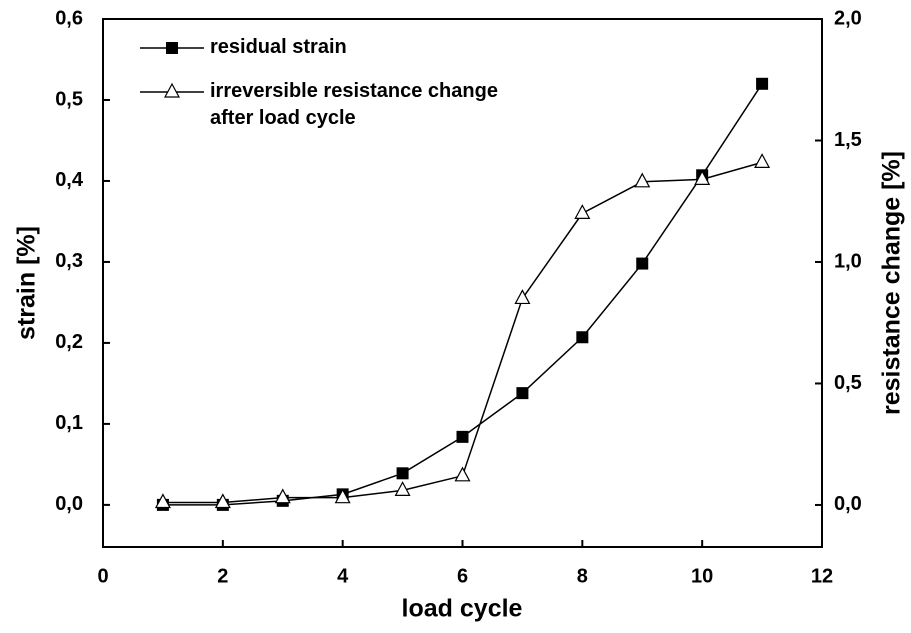 Image resolution: width=911 pixels, height=633 pixels. I want to click on y2-tick-label: 0,0, so click(848, 504).